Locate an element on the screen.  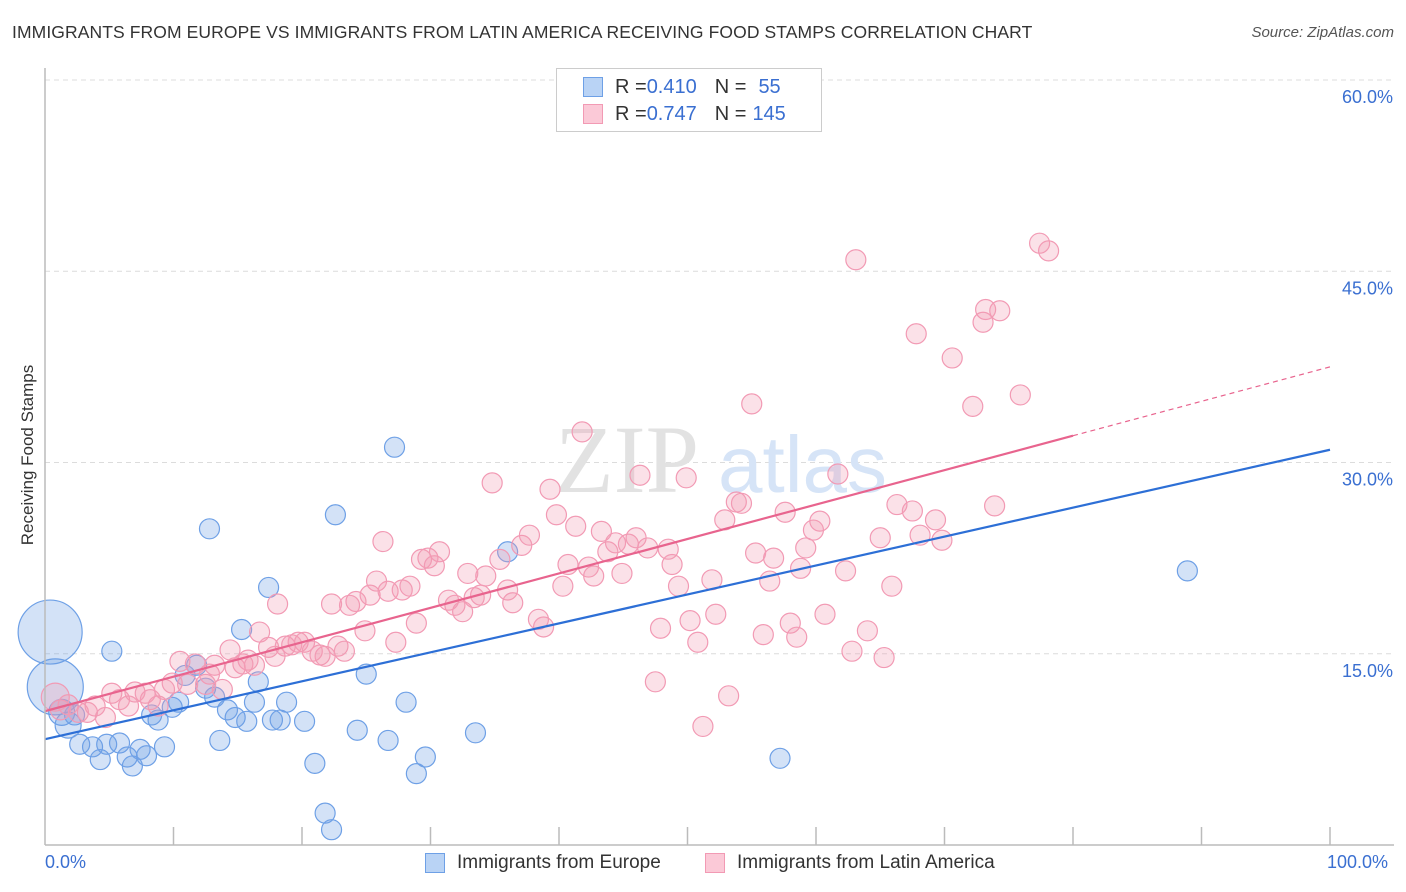
y-tick-label: 60.0% is located at coordinates (1367, 97).